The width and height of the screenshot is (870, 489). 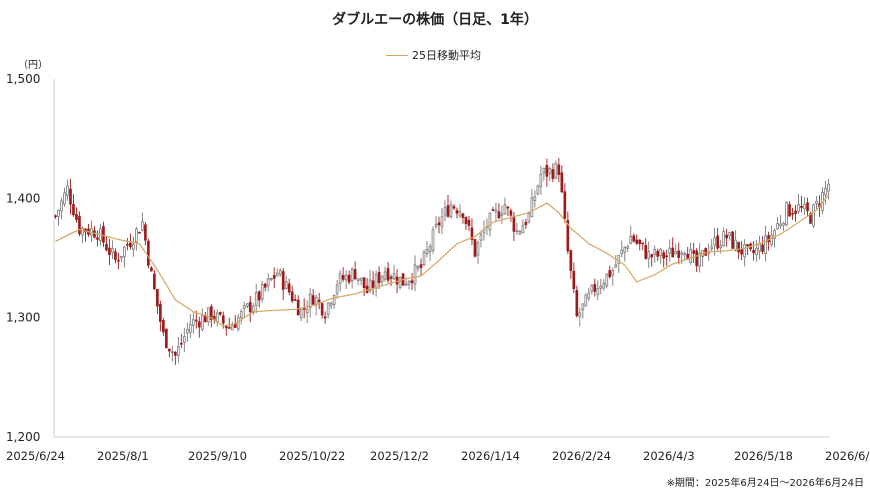 I want to click on y-tick-label: 1,500, so click(x=23, y=79).